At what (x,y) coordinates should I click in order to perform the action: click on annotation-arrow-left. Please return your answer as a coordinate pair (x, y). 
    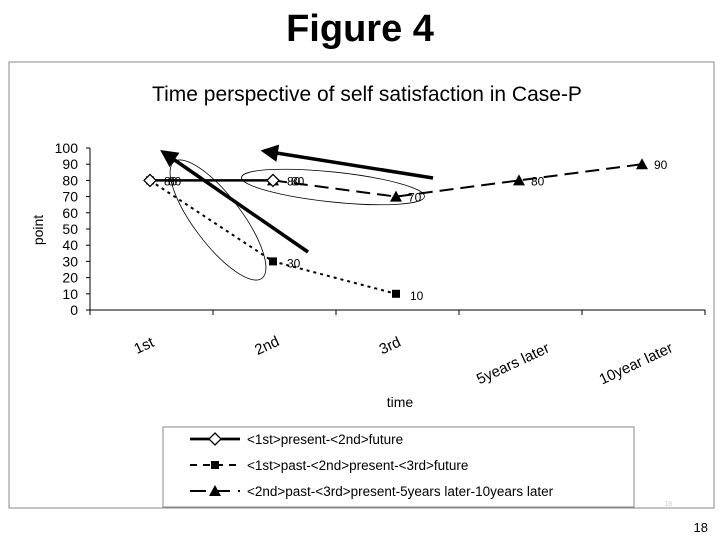
    Looking at the image, I should click on (234, 202).